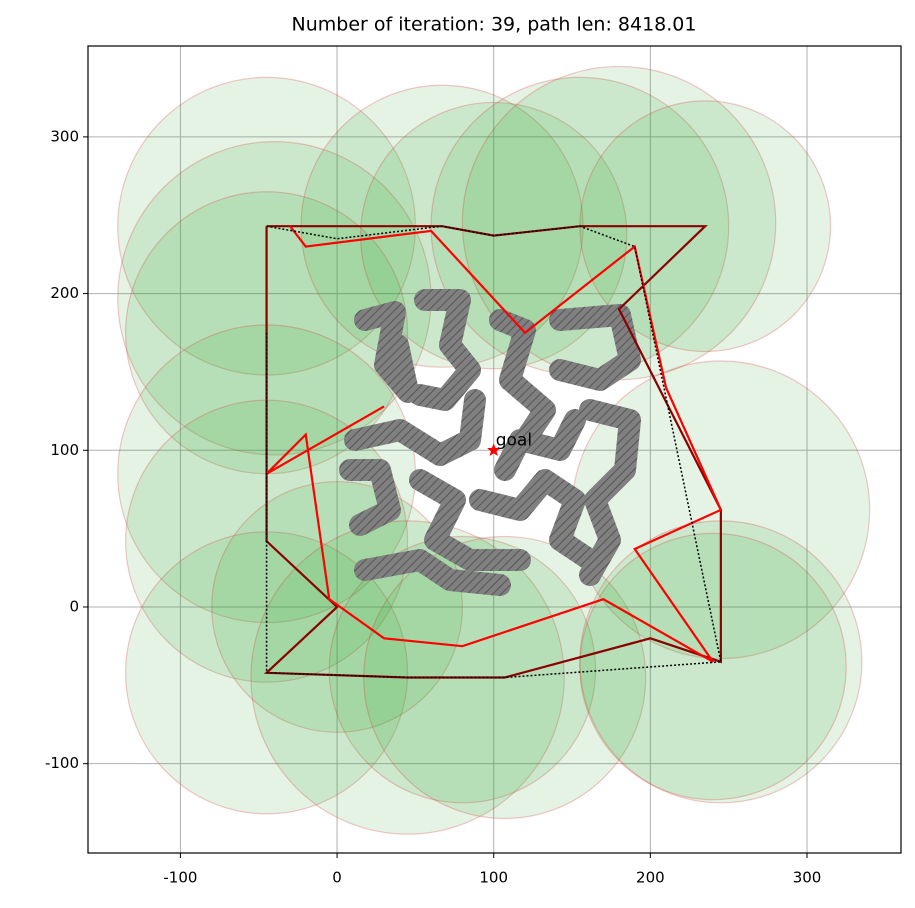 The image size is (915, 908). Describe the element at coordinates (180, 878) in the screenshot. I see `x-tick-label: -100` at that location.